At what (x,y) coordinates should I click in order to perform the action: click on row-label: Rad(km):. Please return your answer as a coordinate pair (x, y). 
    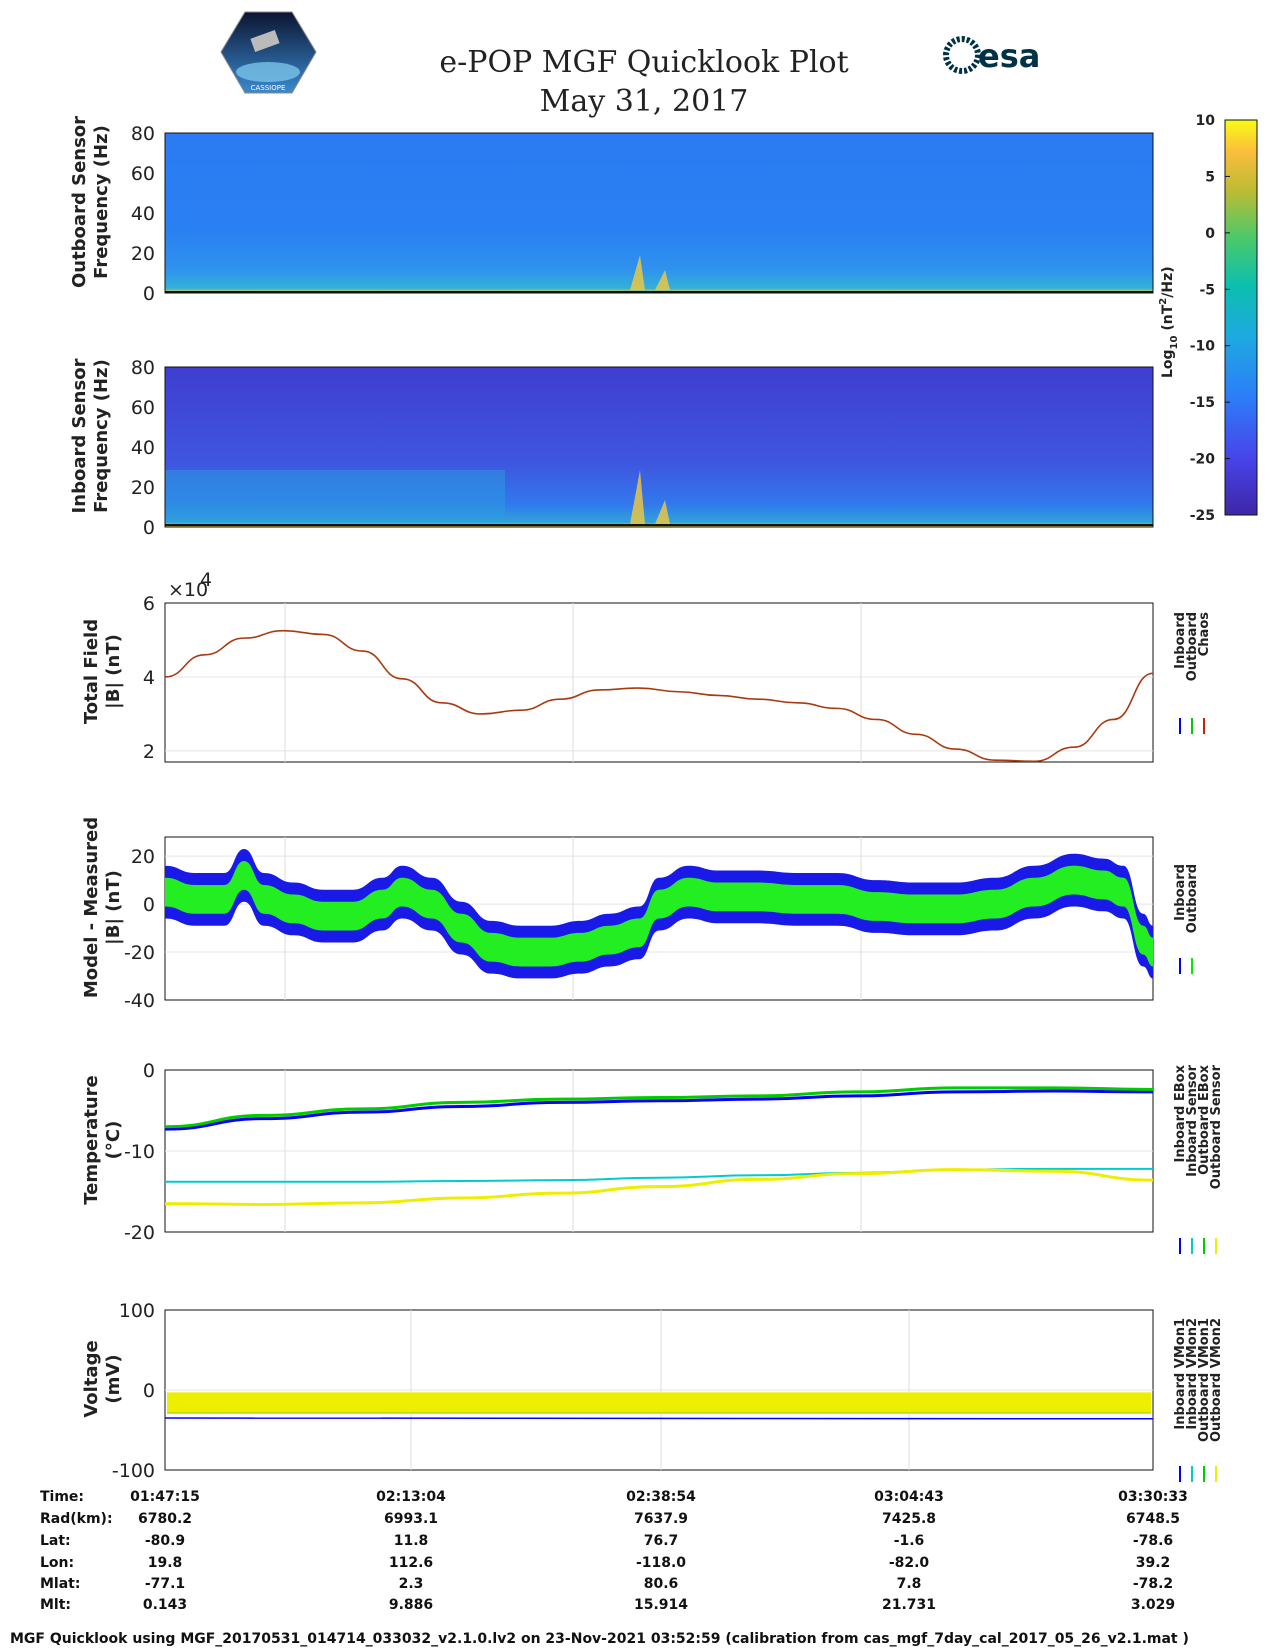
    Looking at the image, I should click on (76, 1519).